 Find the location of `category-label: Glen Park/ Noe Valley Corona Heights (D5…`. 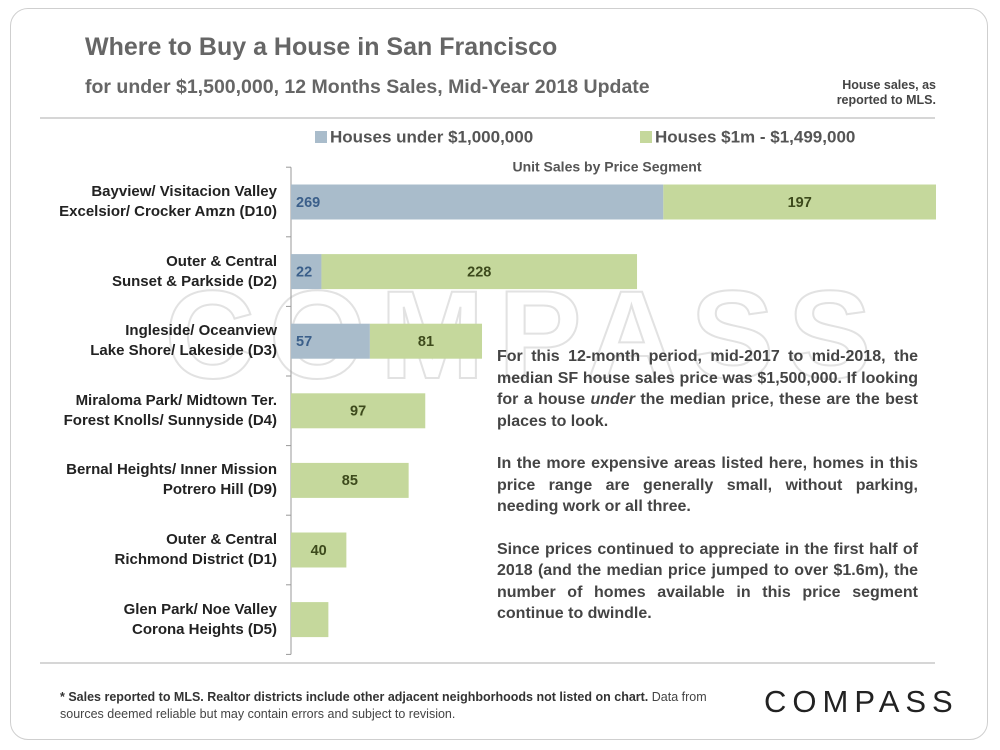

category-label: Glen Park/ Noe Valley Corona Heights (D5… is located at coordinates (200, 619).